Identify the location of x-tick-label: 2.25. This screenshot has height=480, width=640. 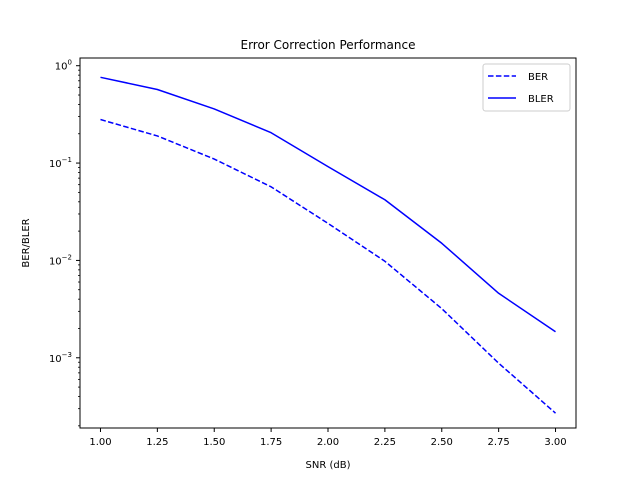
(385, 442).